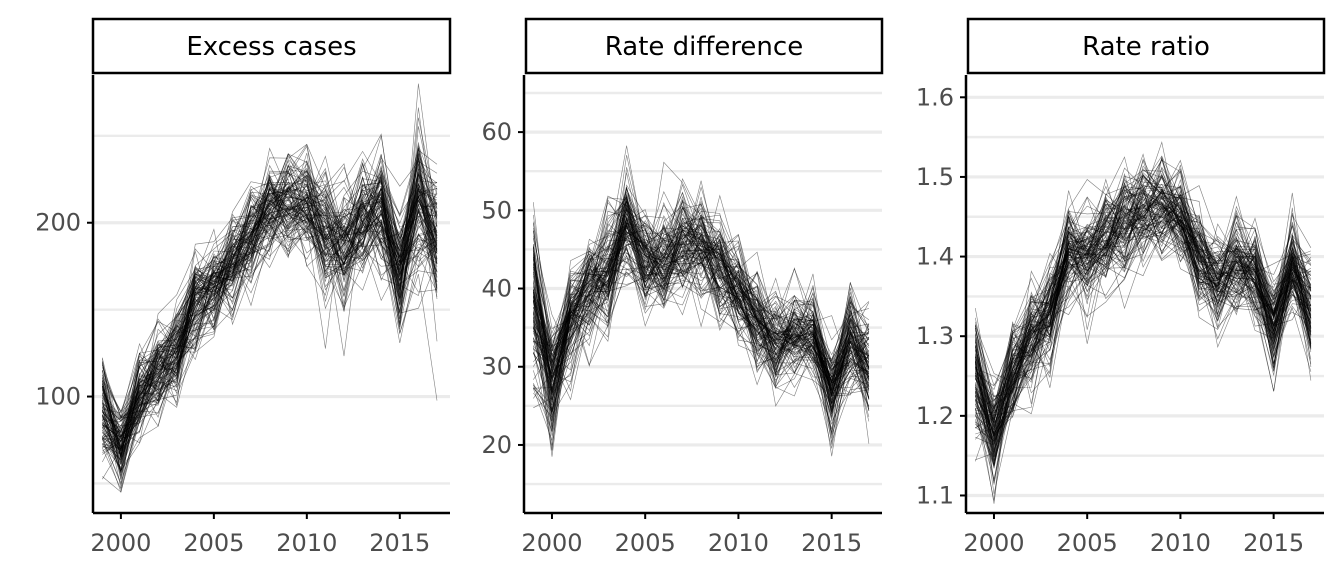 This screenshot has width=1344, height=576. Describe the element at coordinates (58, 397) in the screenshot. I see `y-tick-label: 100` at that location.